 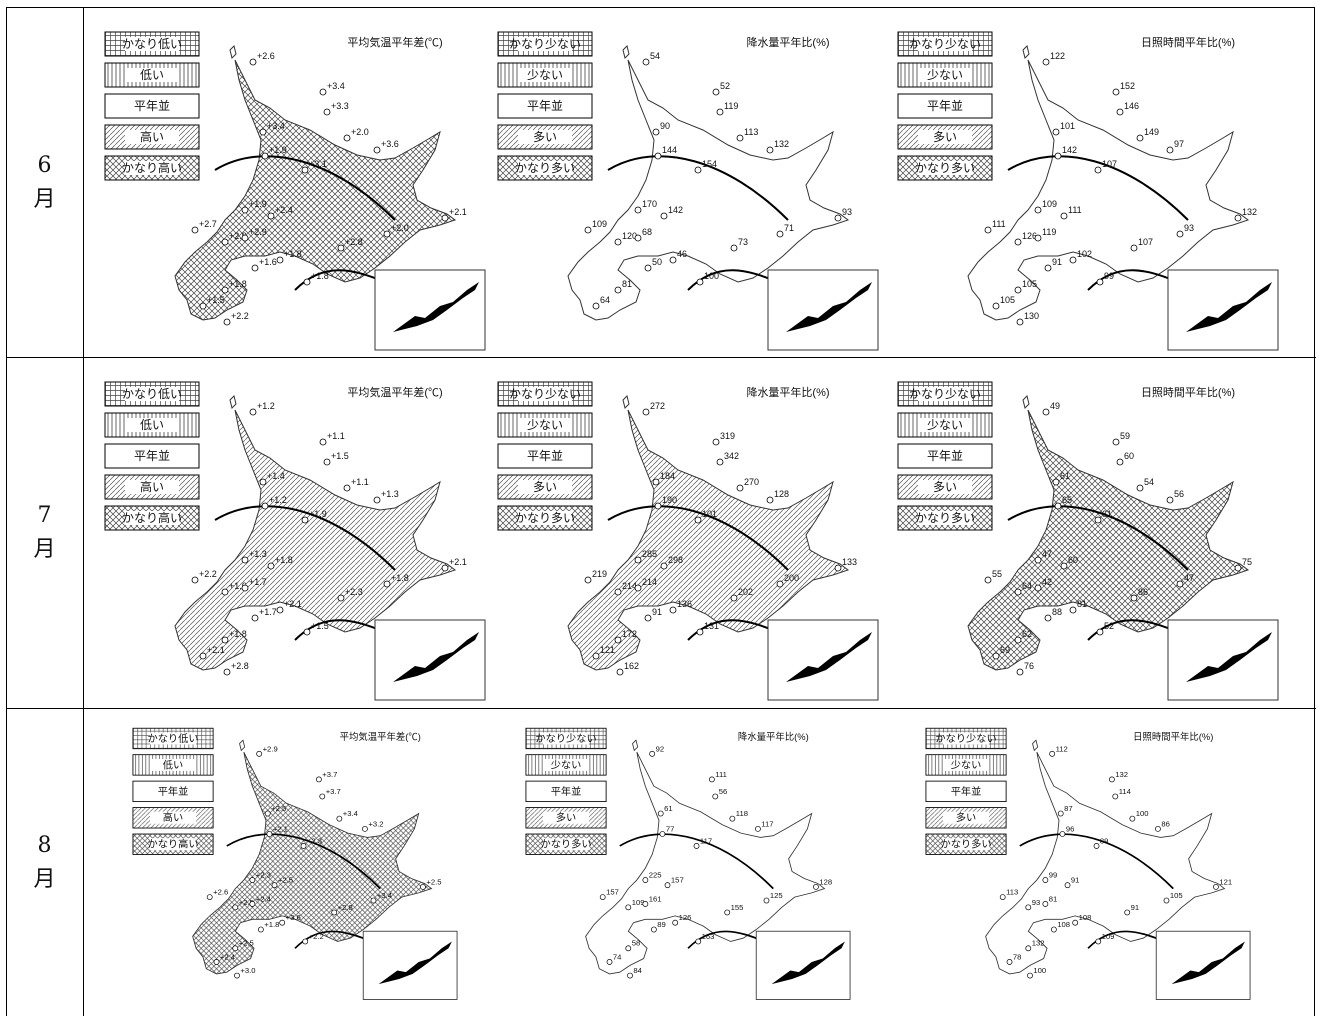 I want to click on station-value: +2.8, so click(x=345, y=907).